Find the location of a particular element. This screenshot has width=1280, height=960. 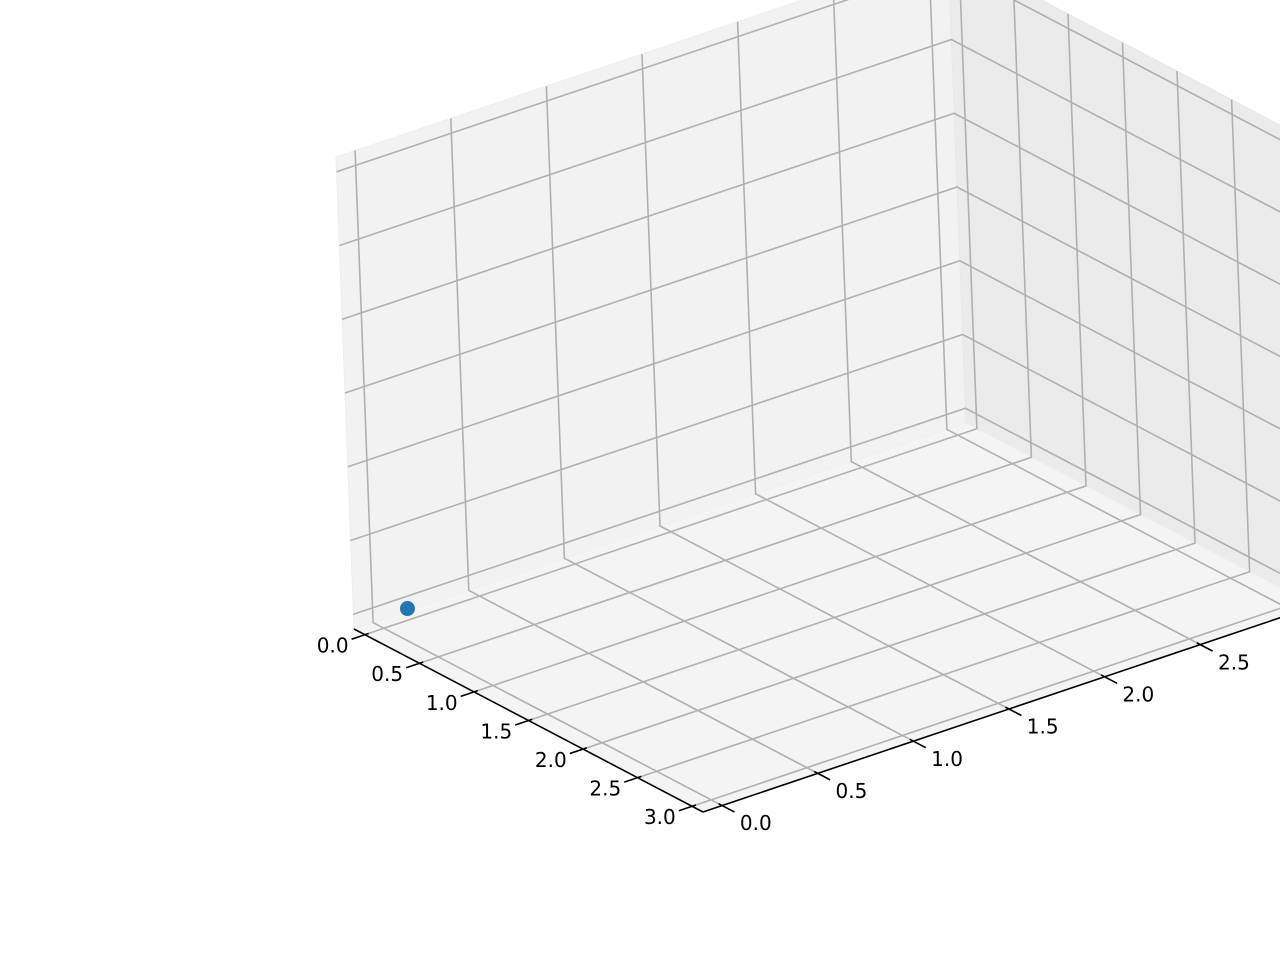

x-tick-label: 1.5 is located at coordinates (496, 731).